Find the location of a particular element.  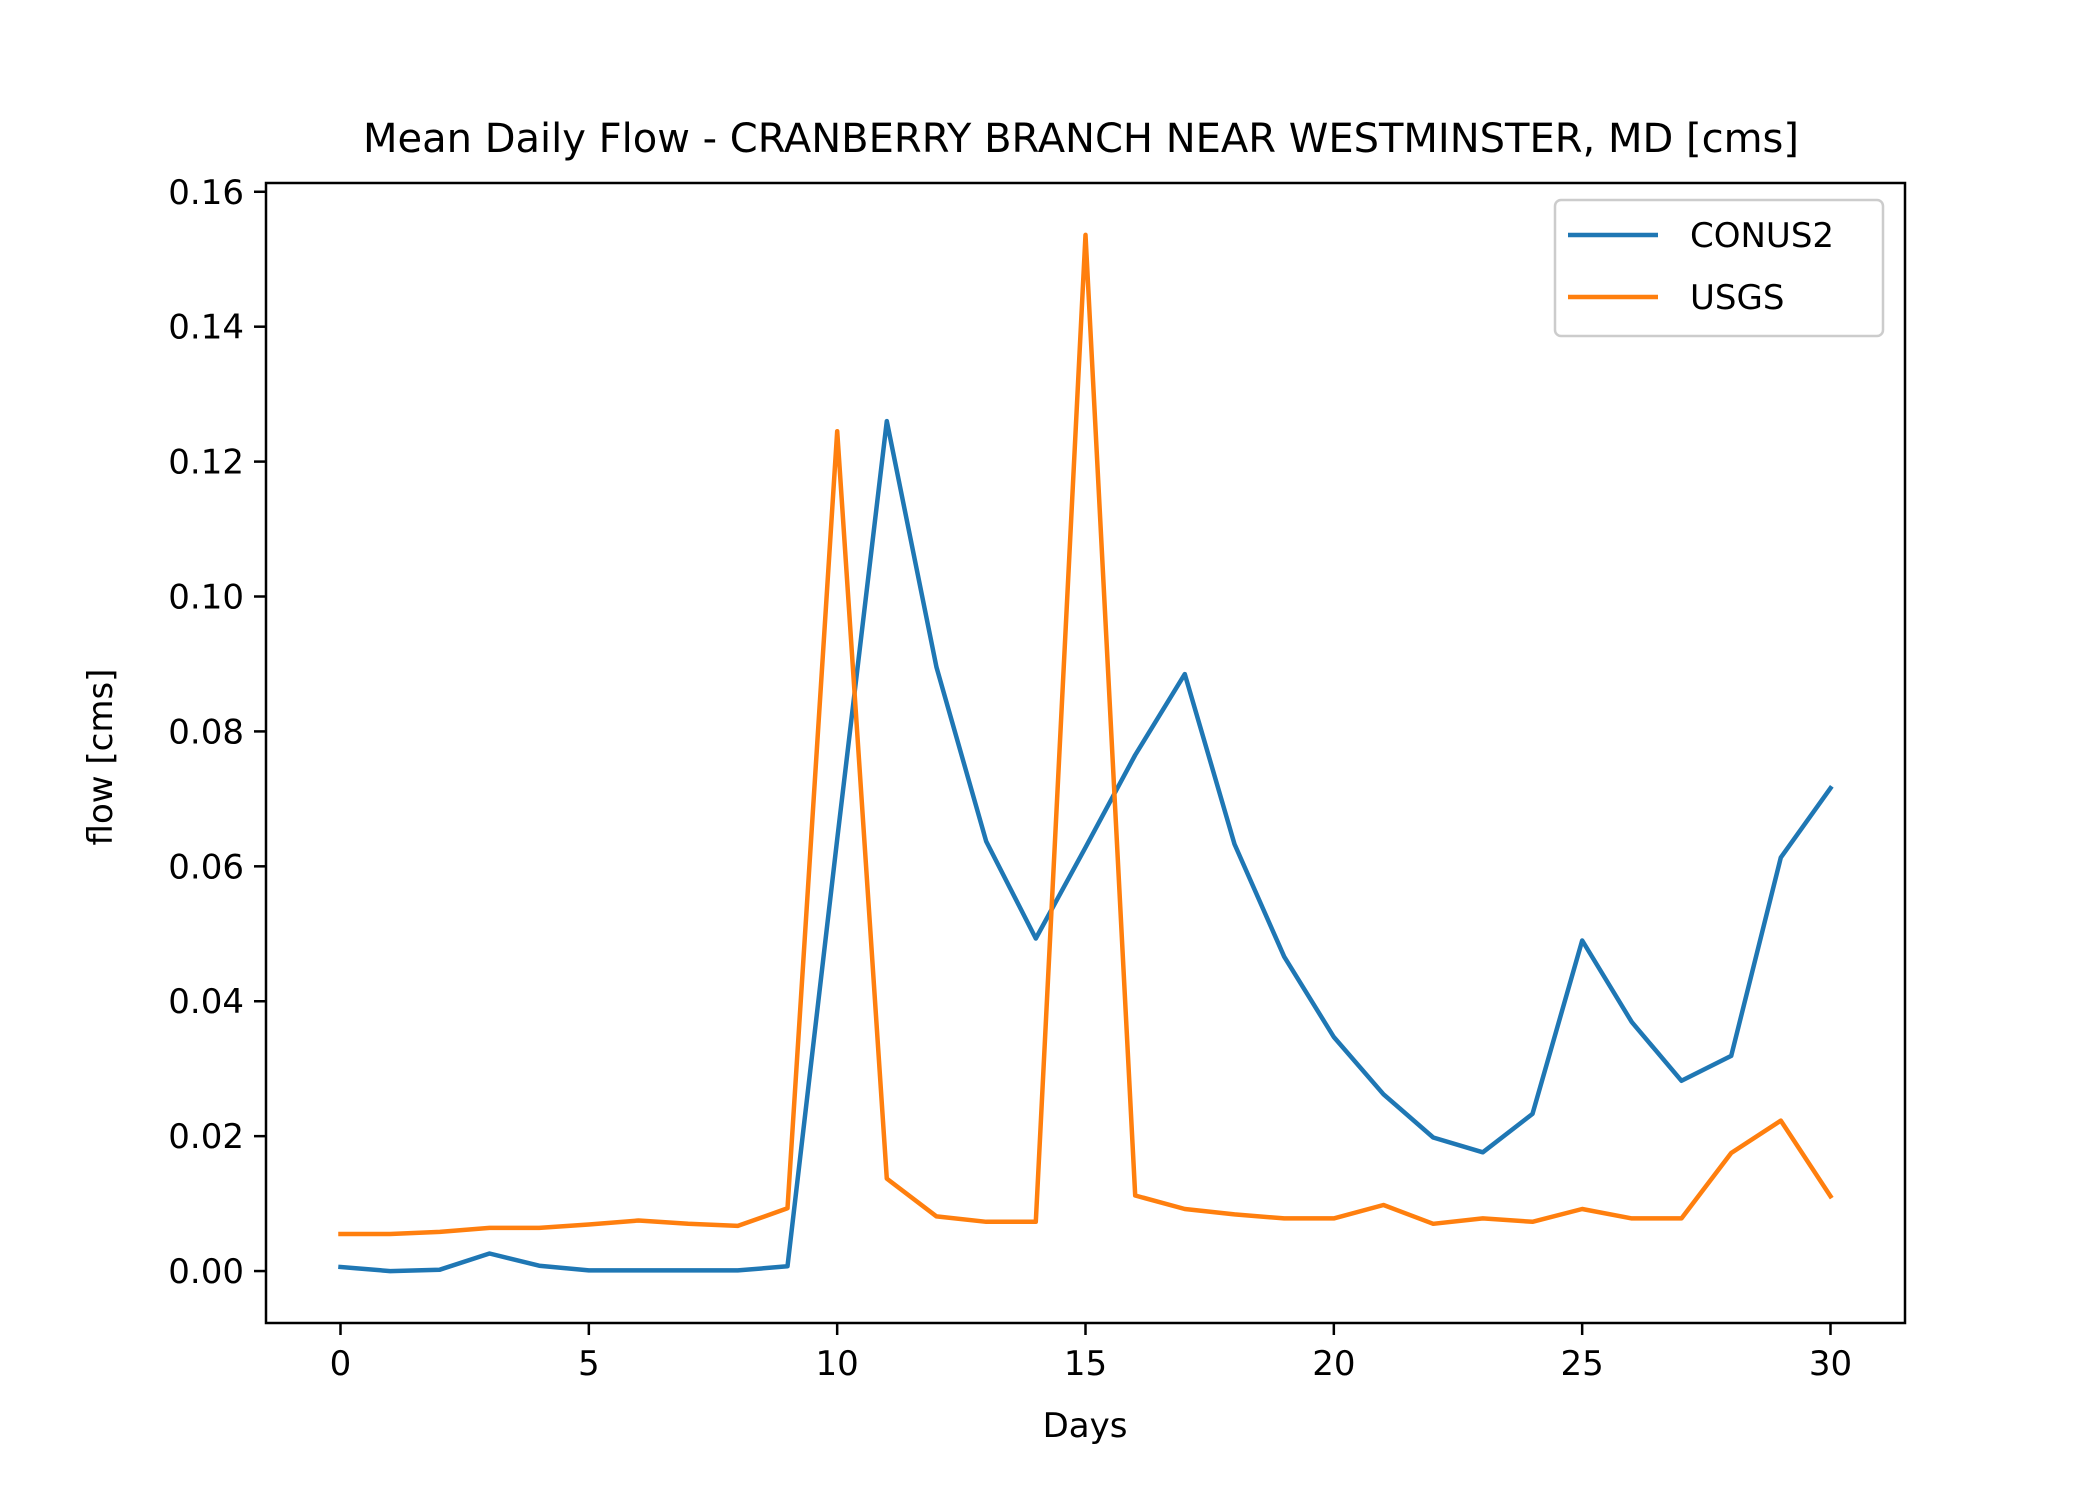

legend-label-conus2: CONUS2 is located at coordinates (1762, 236).